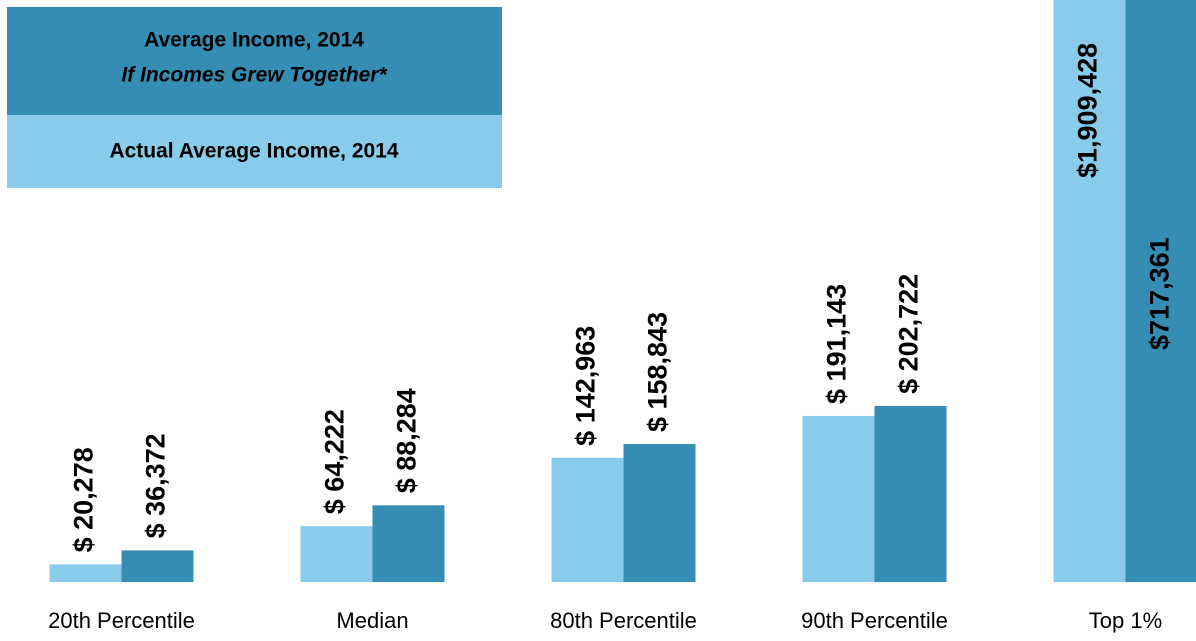 This screenshot has height=641, width=1196. What do you see at coordinates (623, 620) in the screenshot?
I see `x-tick-label: 80th Percentile` at bounding box center [623, 620].